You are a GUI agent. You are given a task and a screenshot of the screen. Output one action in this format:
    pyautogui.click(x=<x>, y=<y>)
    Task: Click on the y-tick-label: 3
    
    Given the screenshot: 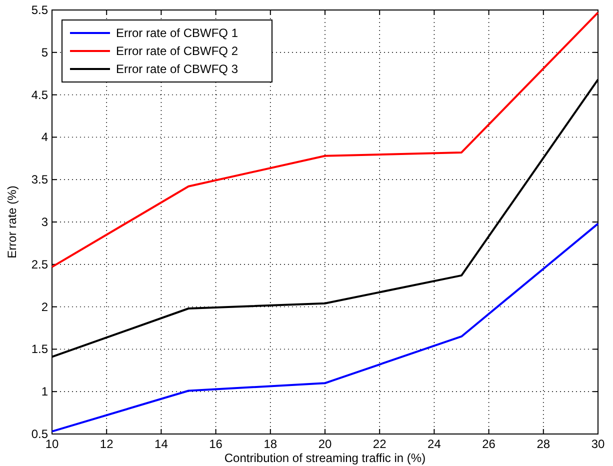 What is the action you would take?
    pyautogui.click(x=44, y=222)
    